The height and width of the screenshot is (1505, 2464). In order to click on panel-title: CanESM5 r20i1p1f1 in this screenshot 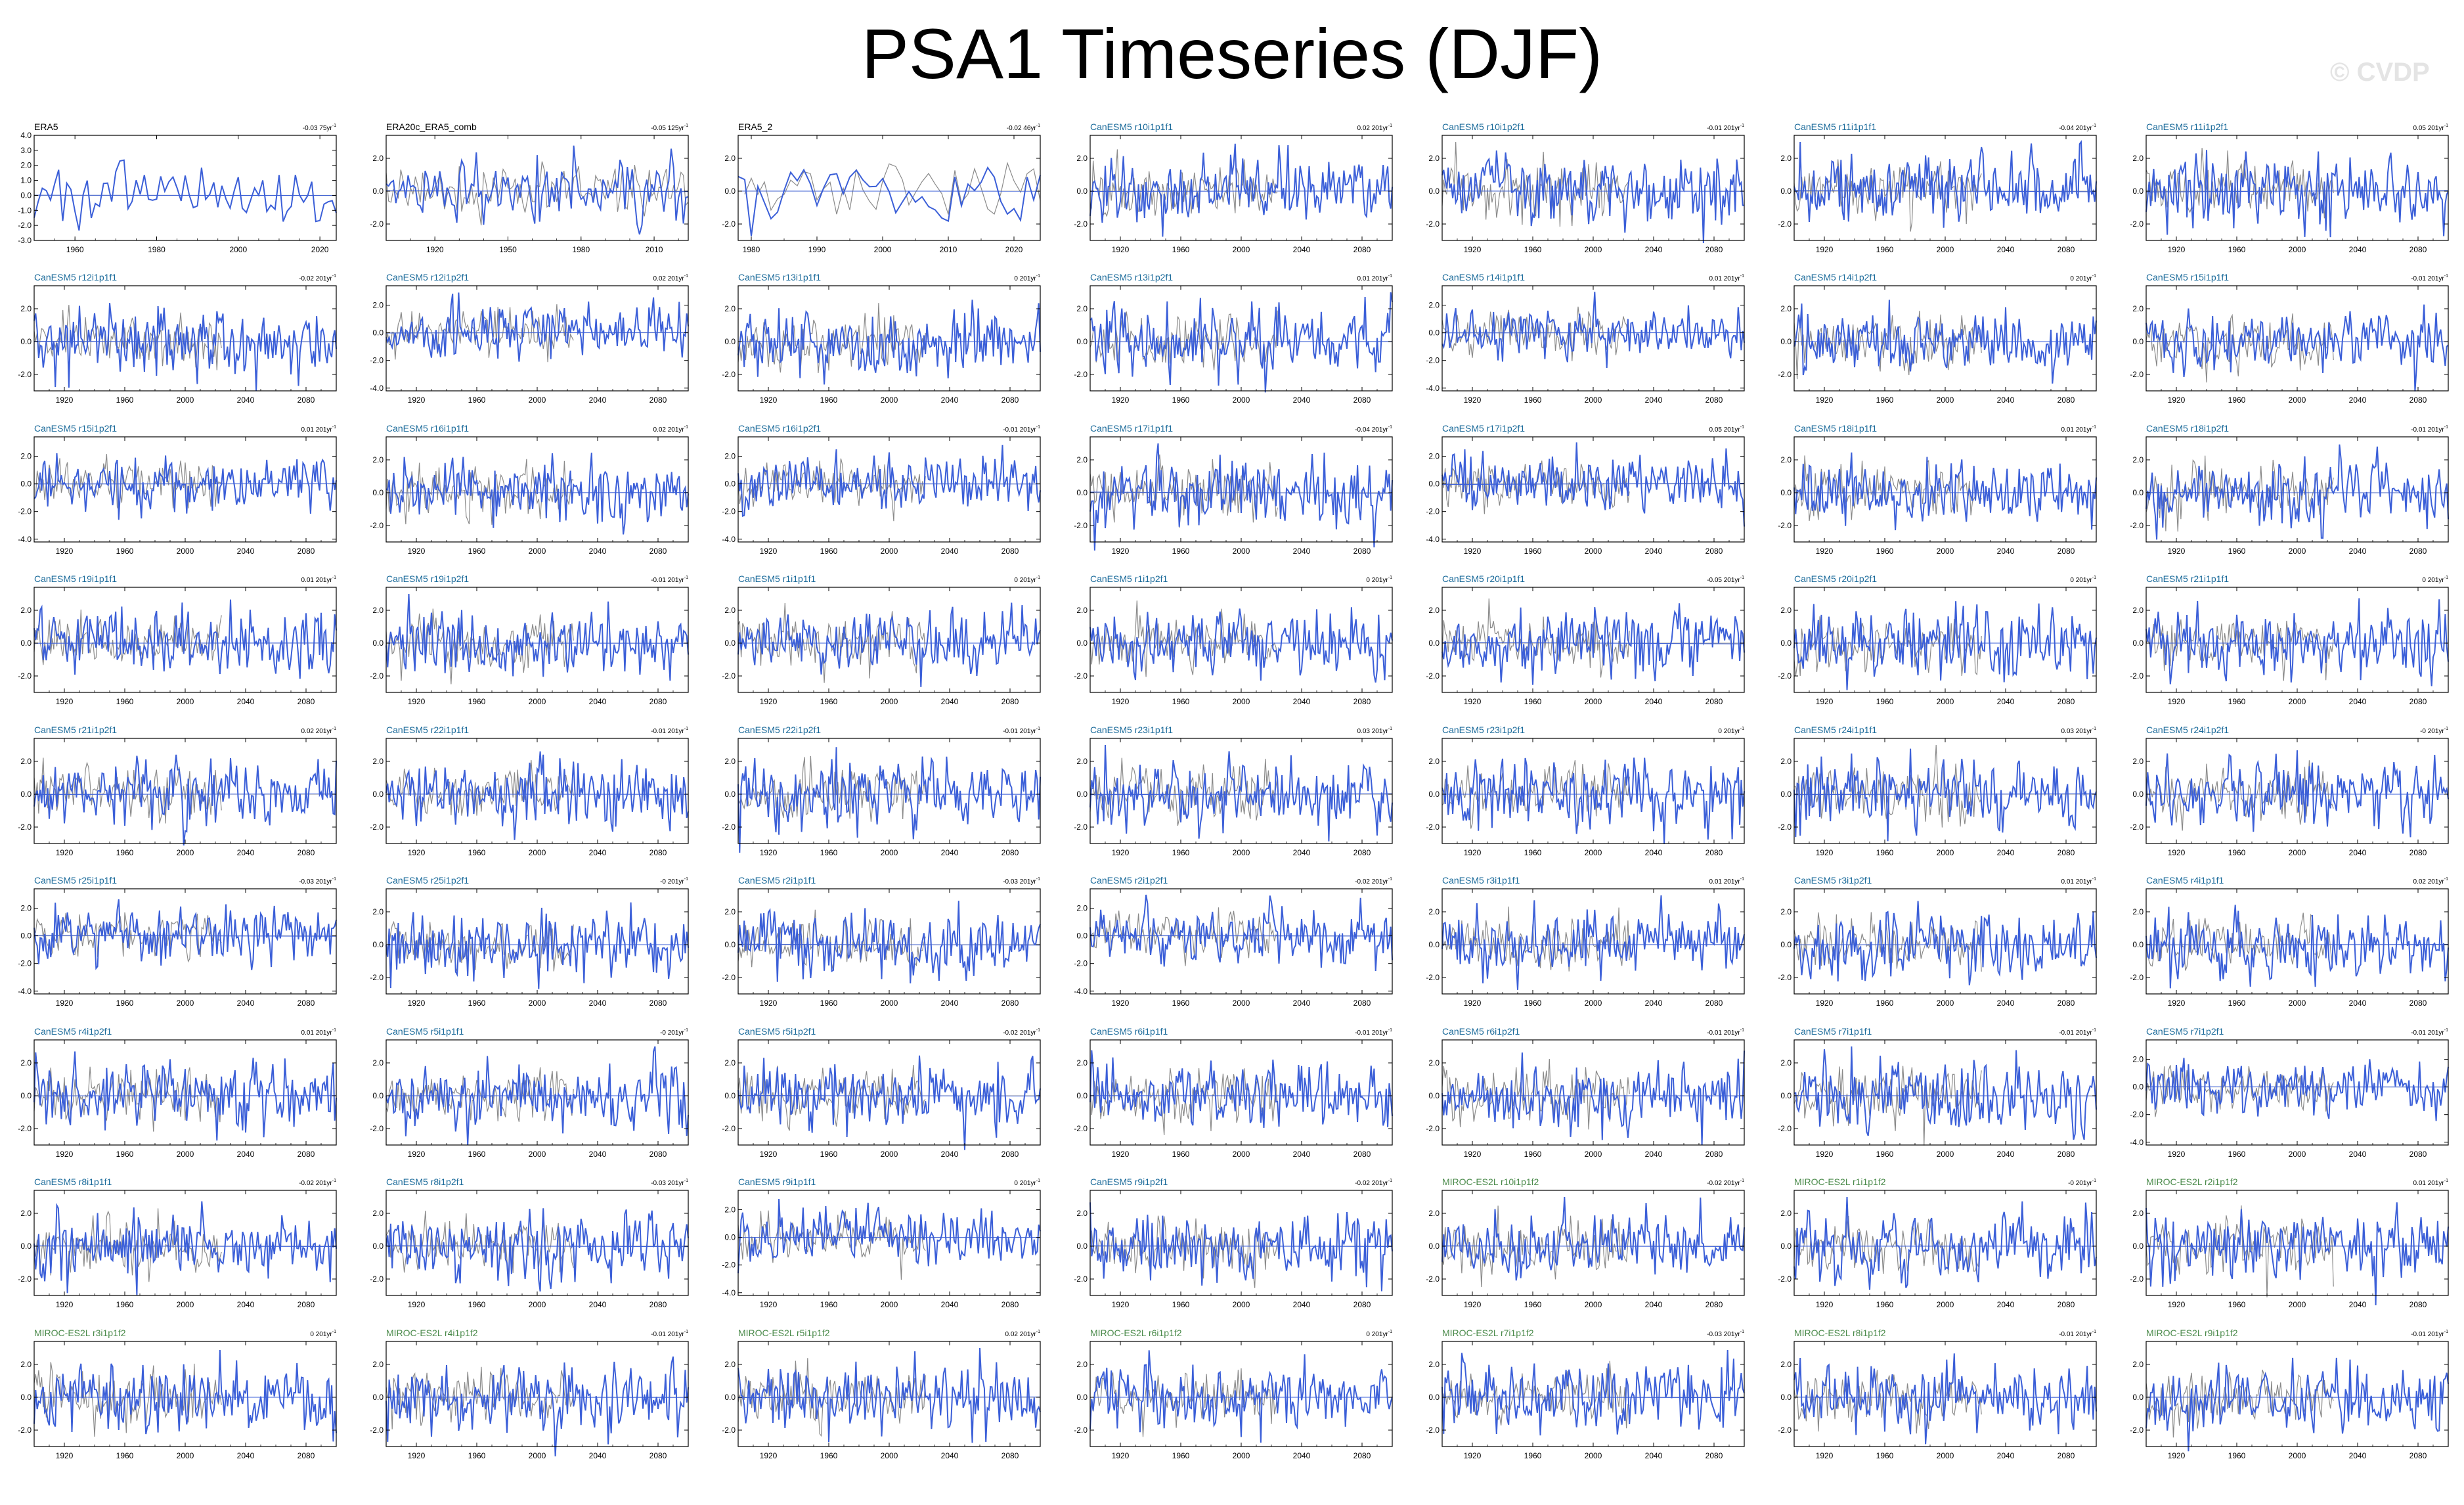, I will do `click(1483, 578)`.